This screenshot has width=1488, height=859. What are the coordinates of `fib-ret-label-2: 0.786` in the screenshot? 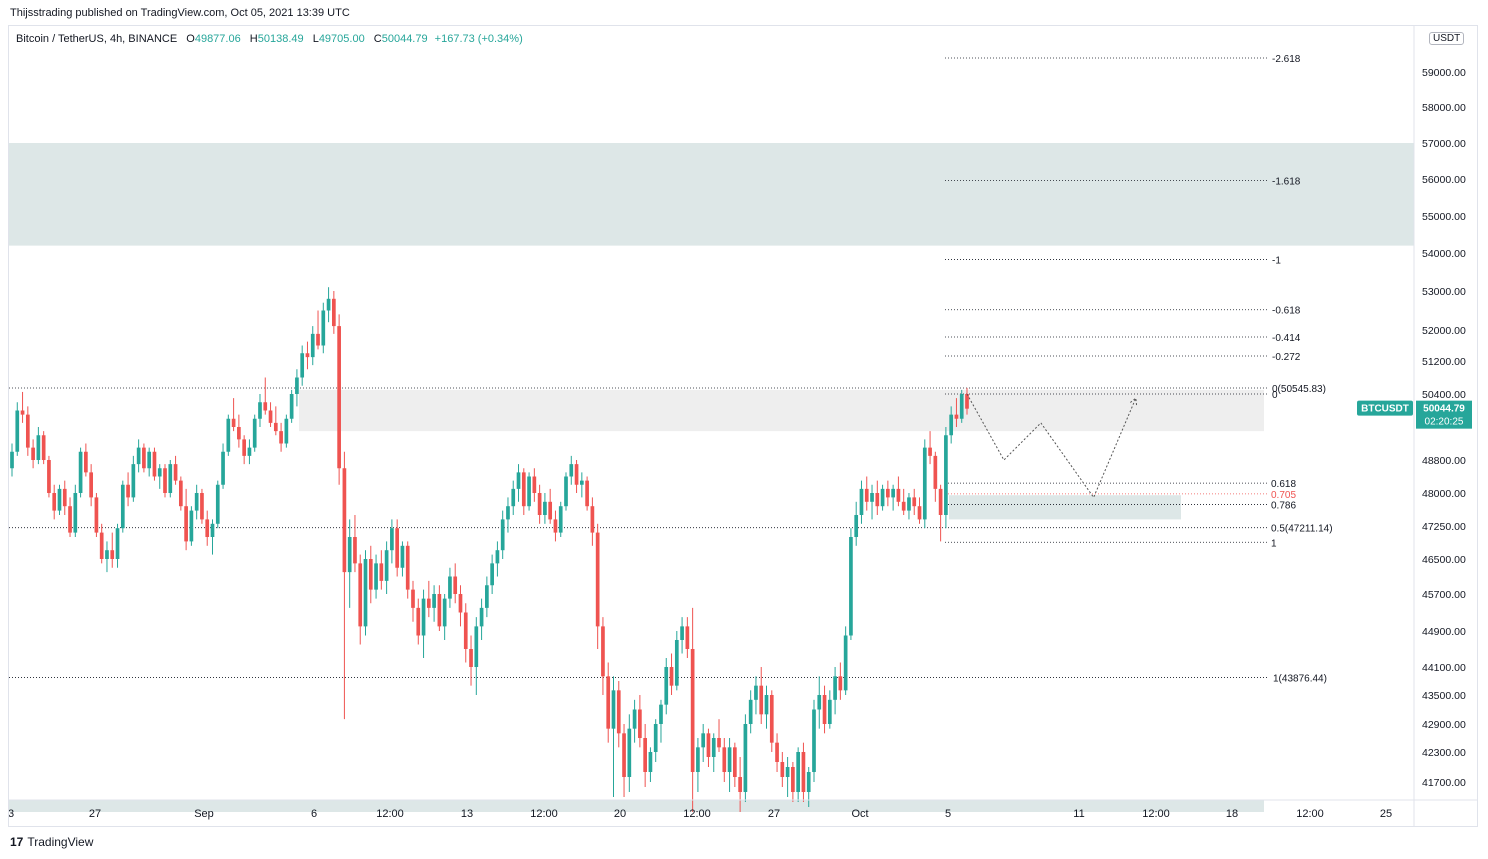 It's located at (1283, 505).